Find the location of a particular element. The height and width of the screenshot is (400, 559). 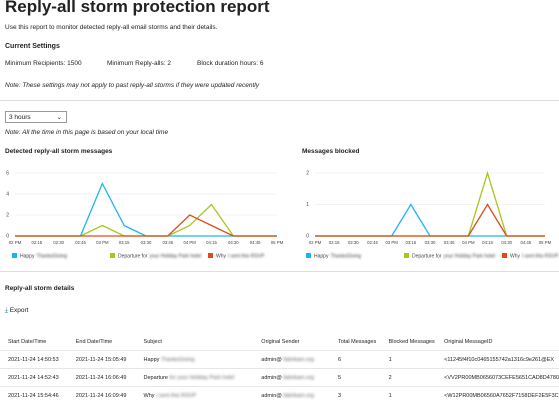

table-cell: 2021-11-24 15:05:49 is located at coordinates (101, 359).